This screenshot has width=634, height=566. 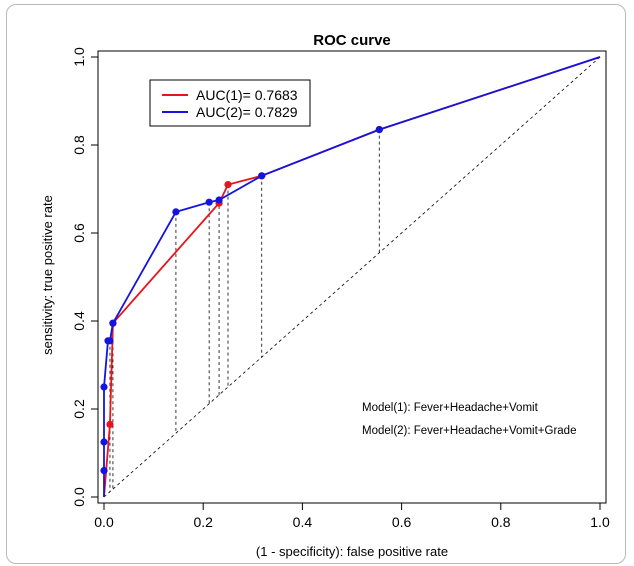 I want to click on model-note-2: Model(2): Fever+Headache+Vomit+Grade, so click(x=469, y=431).